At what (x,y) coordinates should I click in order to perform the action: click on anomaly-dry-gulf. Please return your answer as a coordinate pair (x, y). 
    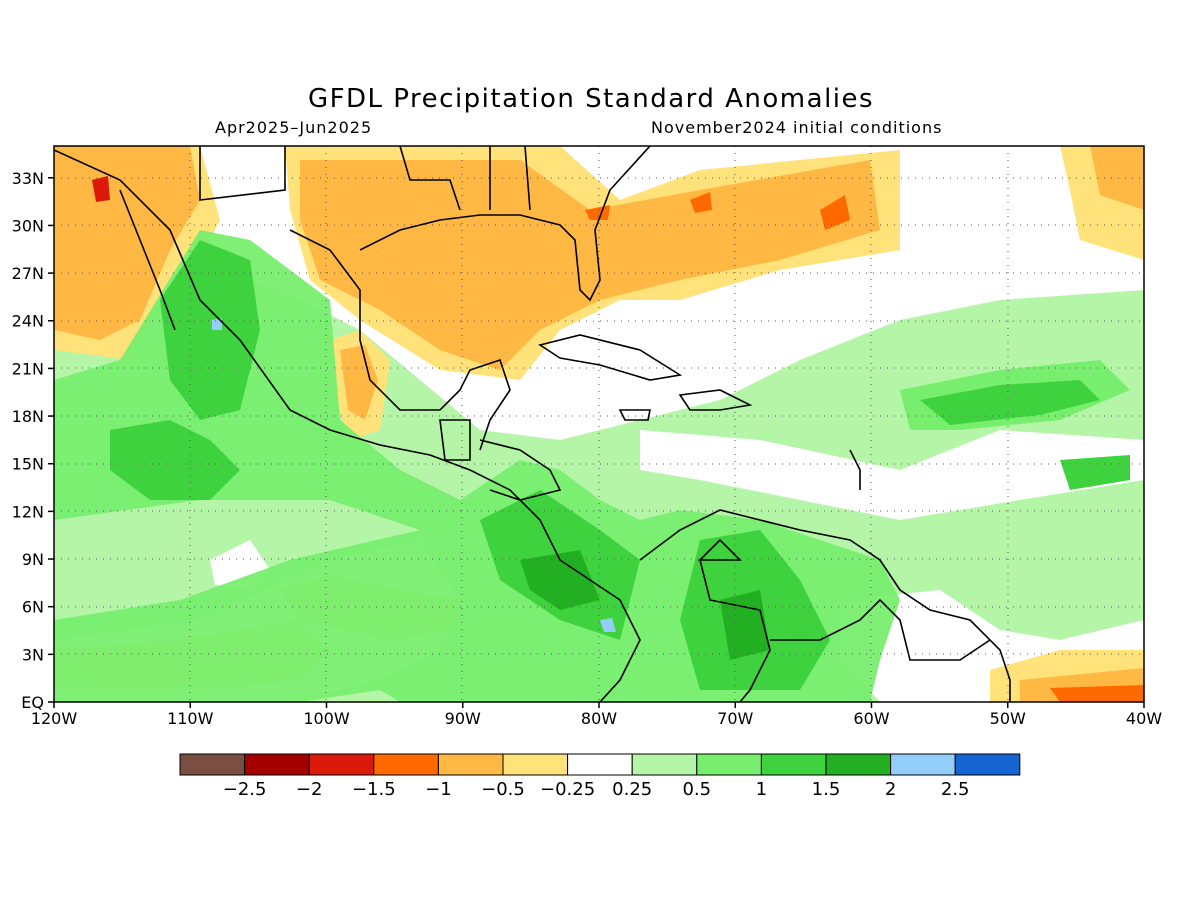
    Looking at the image, I should click on (590, 265).